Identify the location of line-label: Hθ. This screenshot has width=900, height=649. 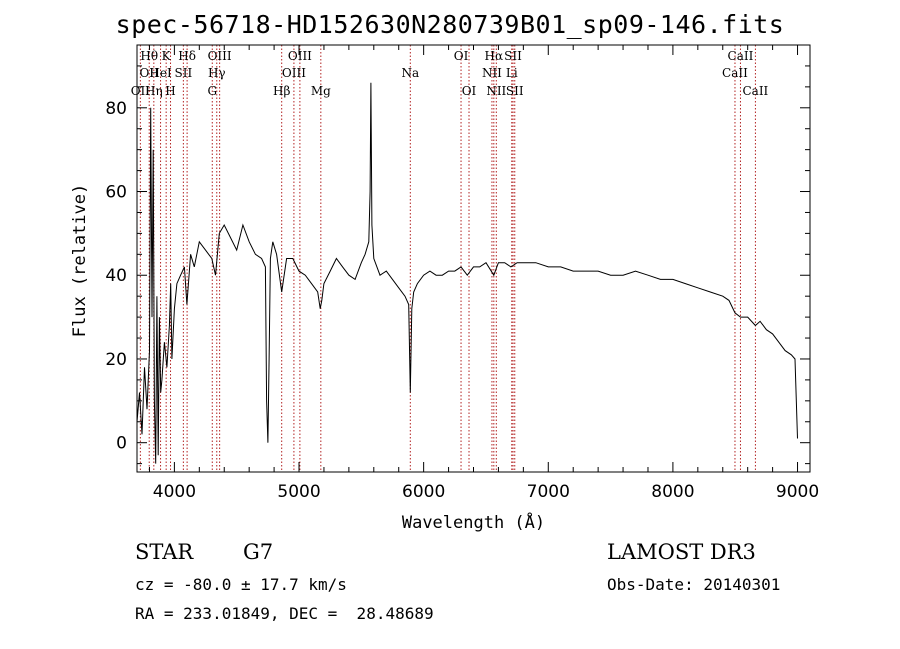
(149, 56).